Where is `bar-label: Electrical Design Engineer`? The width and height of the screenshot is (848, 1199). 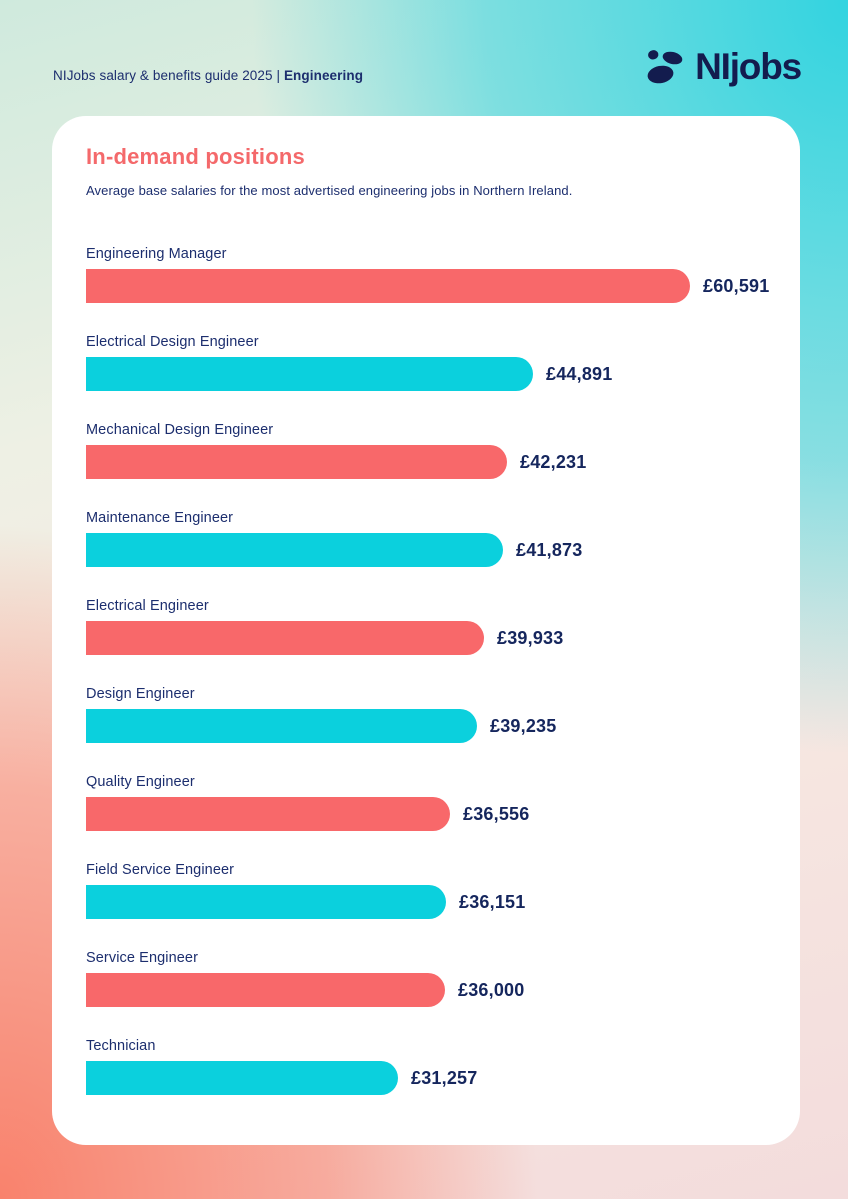 bar-label: Electrical Design Engineer is located at coordinates (172, 342).